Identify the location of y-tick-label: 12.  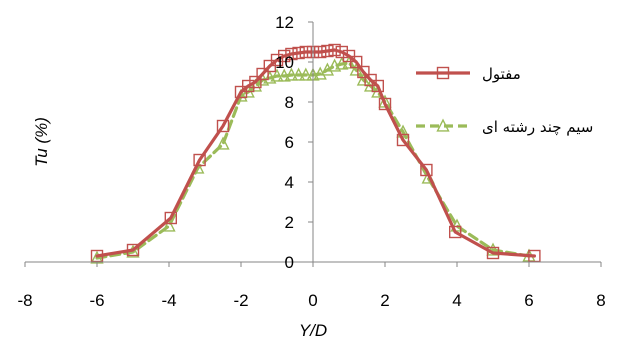
(284, 22).